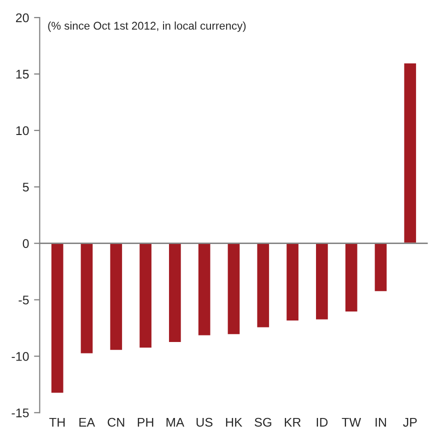 The width and height of the screenshot is (441, 439). What do you see at coordinates (87, 422) in the screenshot?
I see `x-tick-label: EA` at bounding box center [87, 422].